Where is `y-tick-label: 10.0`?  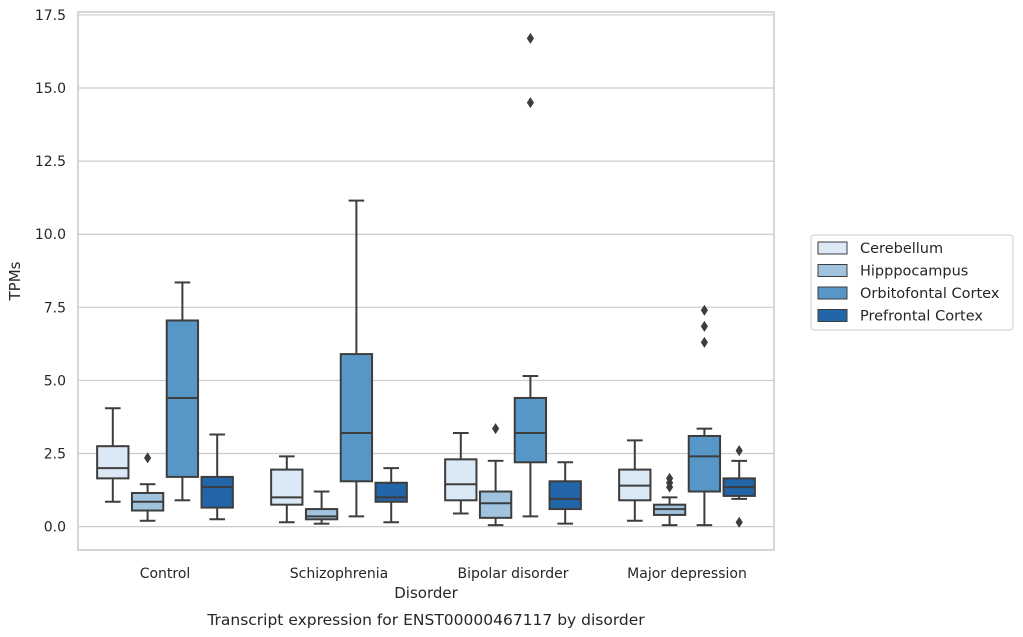
y-tick-label: 10.0 is located at coordinates (50, 235).